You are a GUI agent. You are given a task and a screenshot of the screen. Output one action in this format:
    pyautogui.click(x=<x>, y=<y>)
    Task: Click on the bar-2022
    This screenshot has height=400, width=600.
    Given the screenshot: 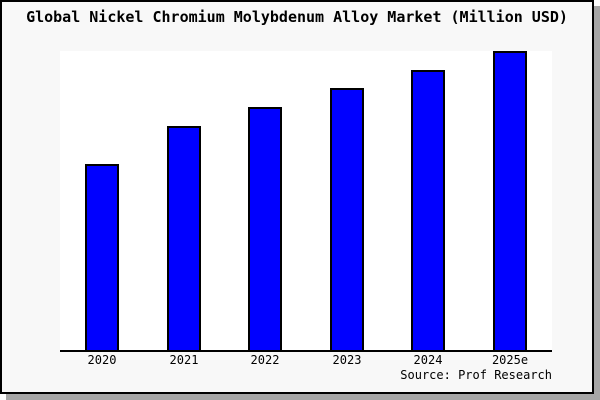 What is the action you would take?
    pyautogui.click(x=265, y=228)
    